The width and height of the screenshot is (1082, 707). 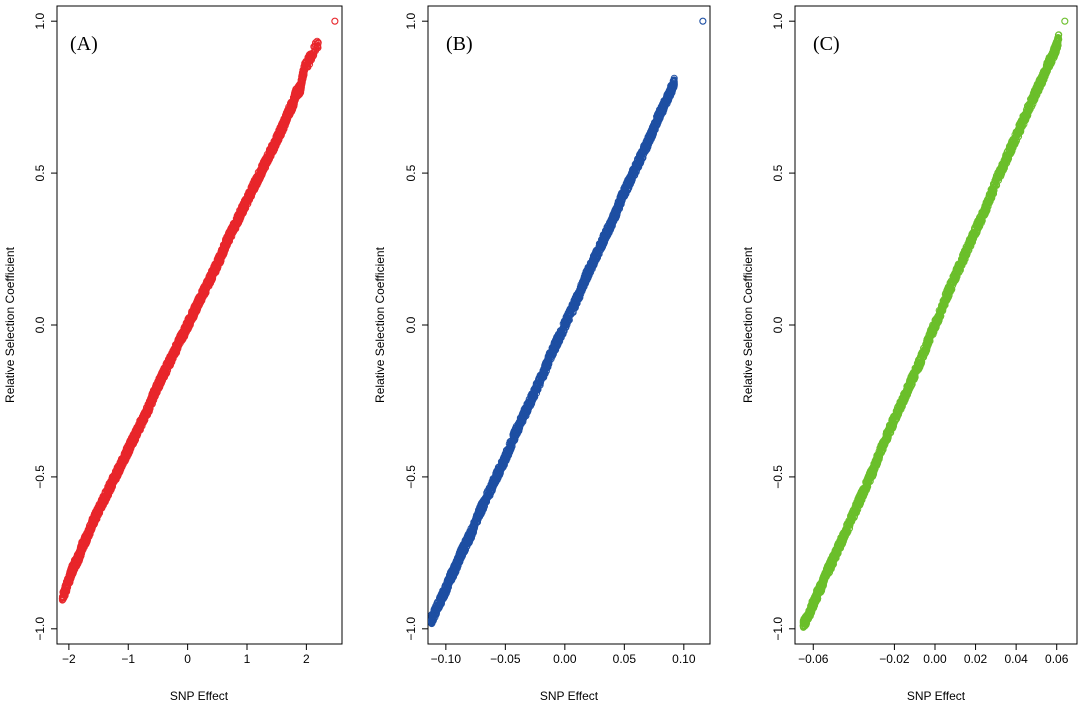 I want to click on x-ticks: −0.10 −0.05 0.00 0.05 0.10, so click(x=563, y=655).